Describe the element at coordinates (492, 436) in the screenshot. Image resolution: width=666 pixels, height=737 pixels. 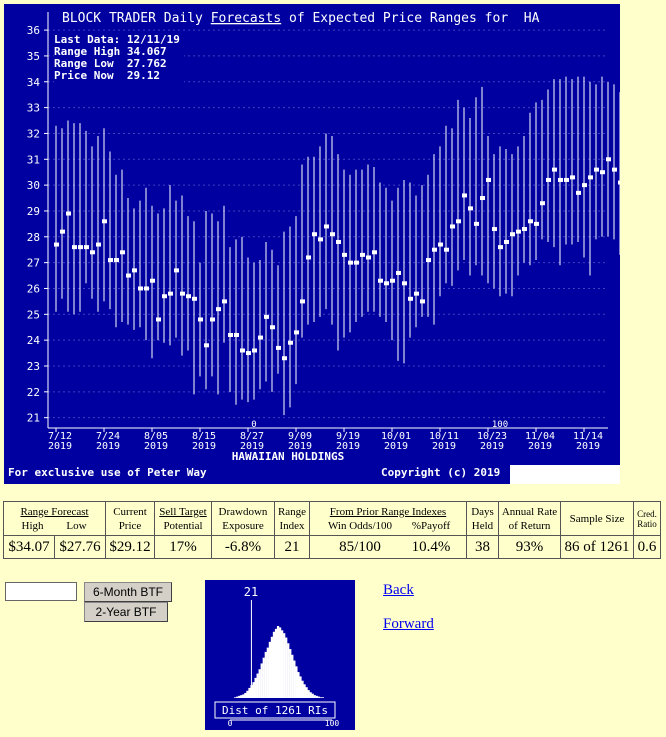
I see `x-tick-label: 10/23` at that location.